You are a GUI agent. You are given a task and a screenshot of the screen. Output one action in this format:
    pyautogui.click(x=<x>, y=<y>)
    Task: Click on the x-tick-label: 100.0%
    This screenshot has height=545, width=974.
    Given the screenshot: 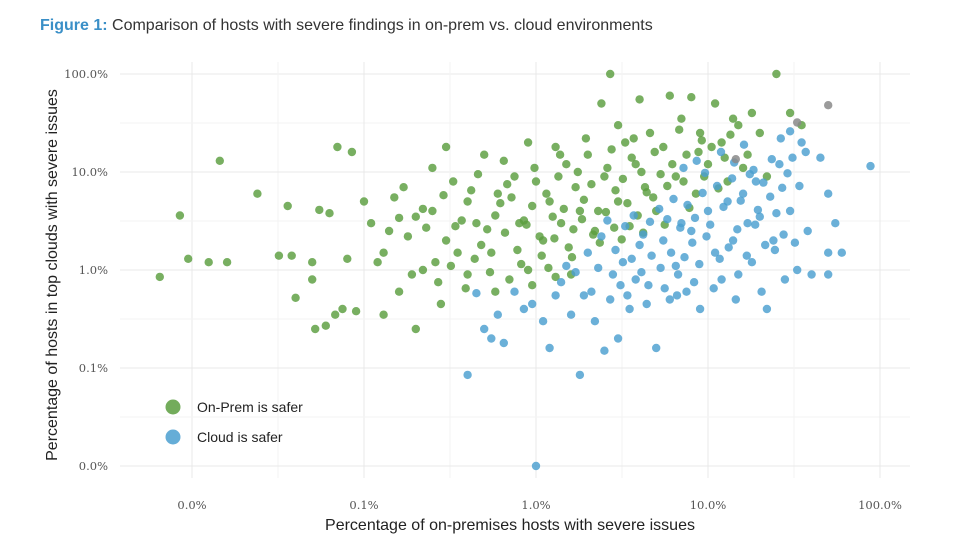 What is the action you would take?
    pyautogui.click(x=880, y=505)
    